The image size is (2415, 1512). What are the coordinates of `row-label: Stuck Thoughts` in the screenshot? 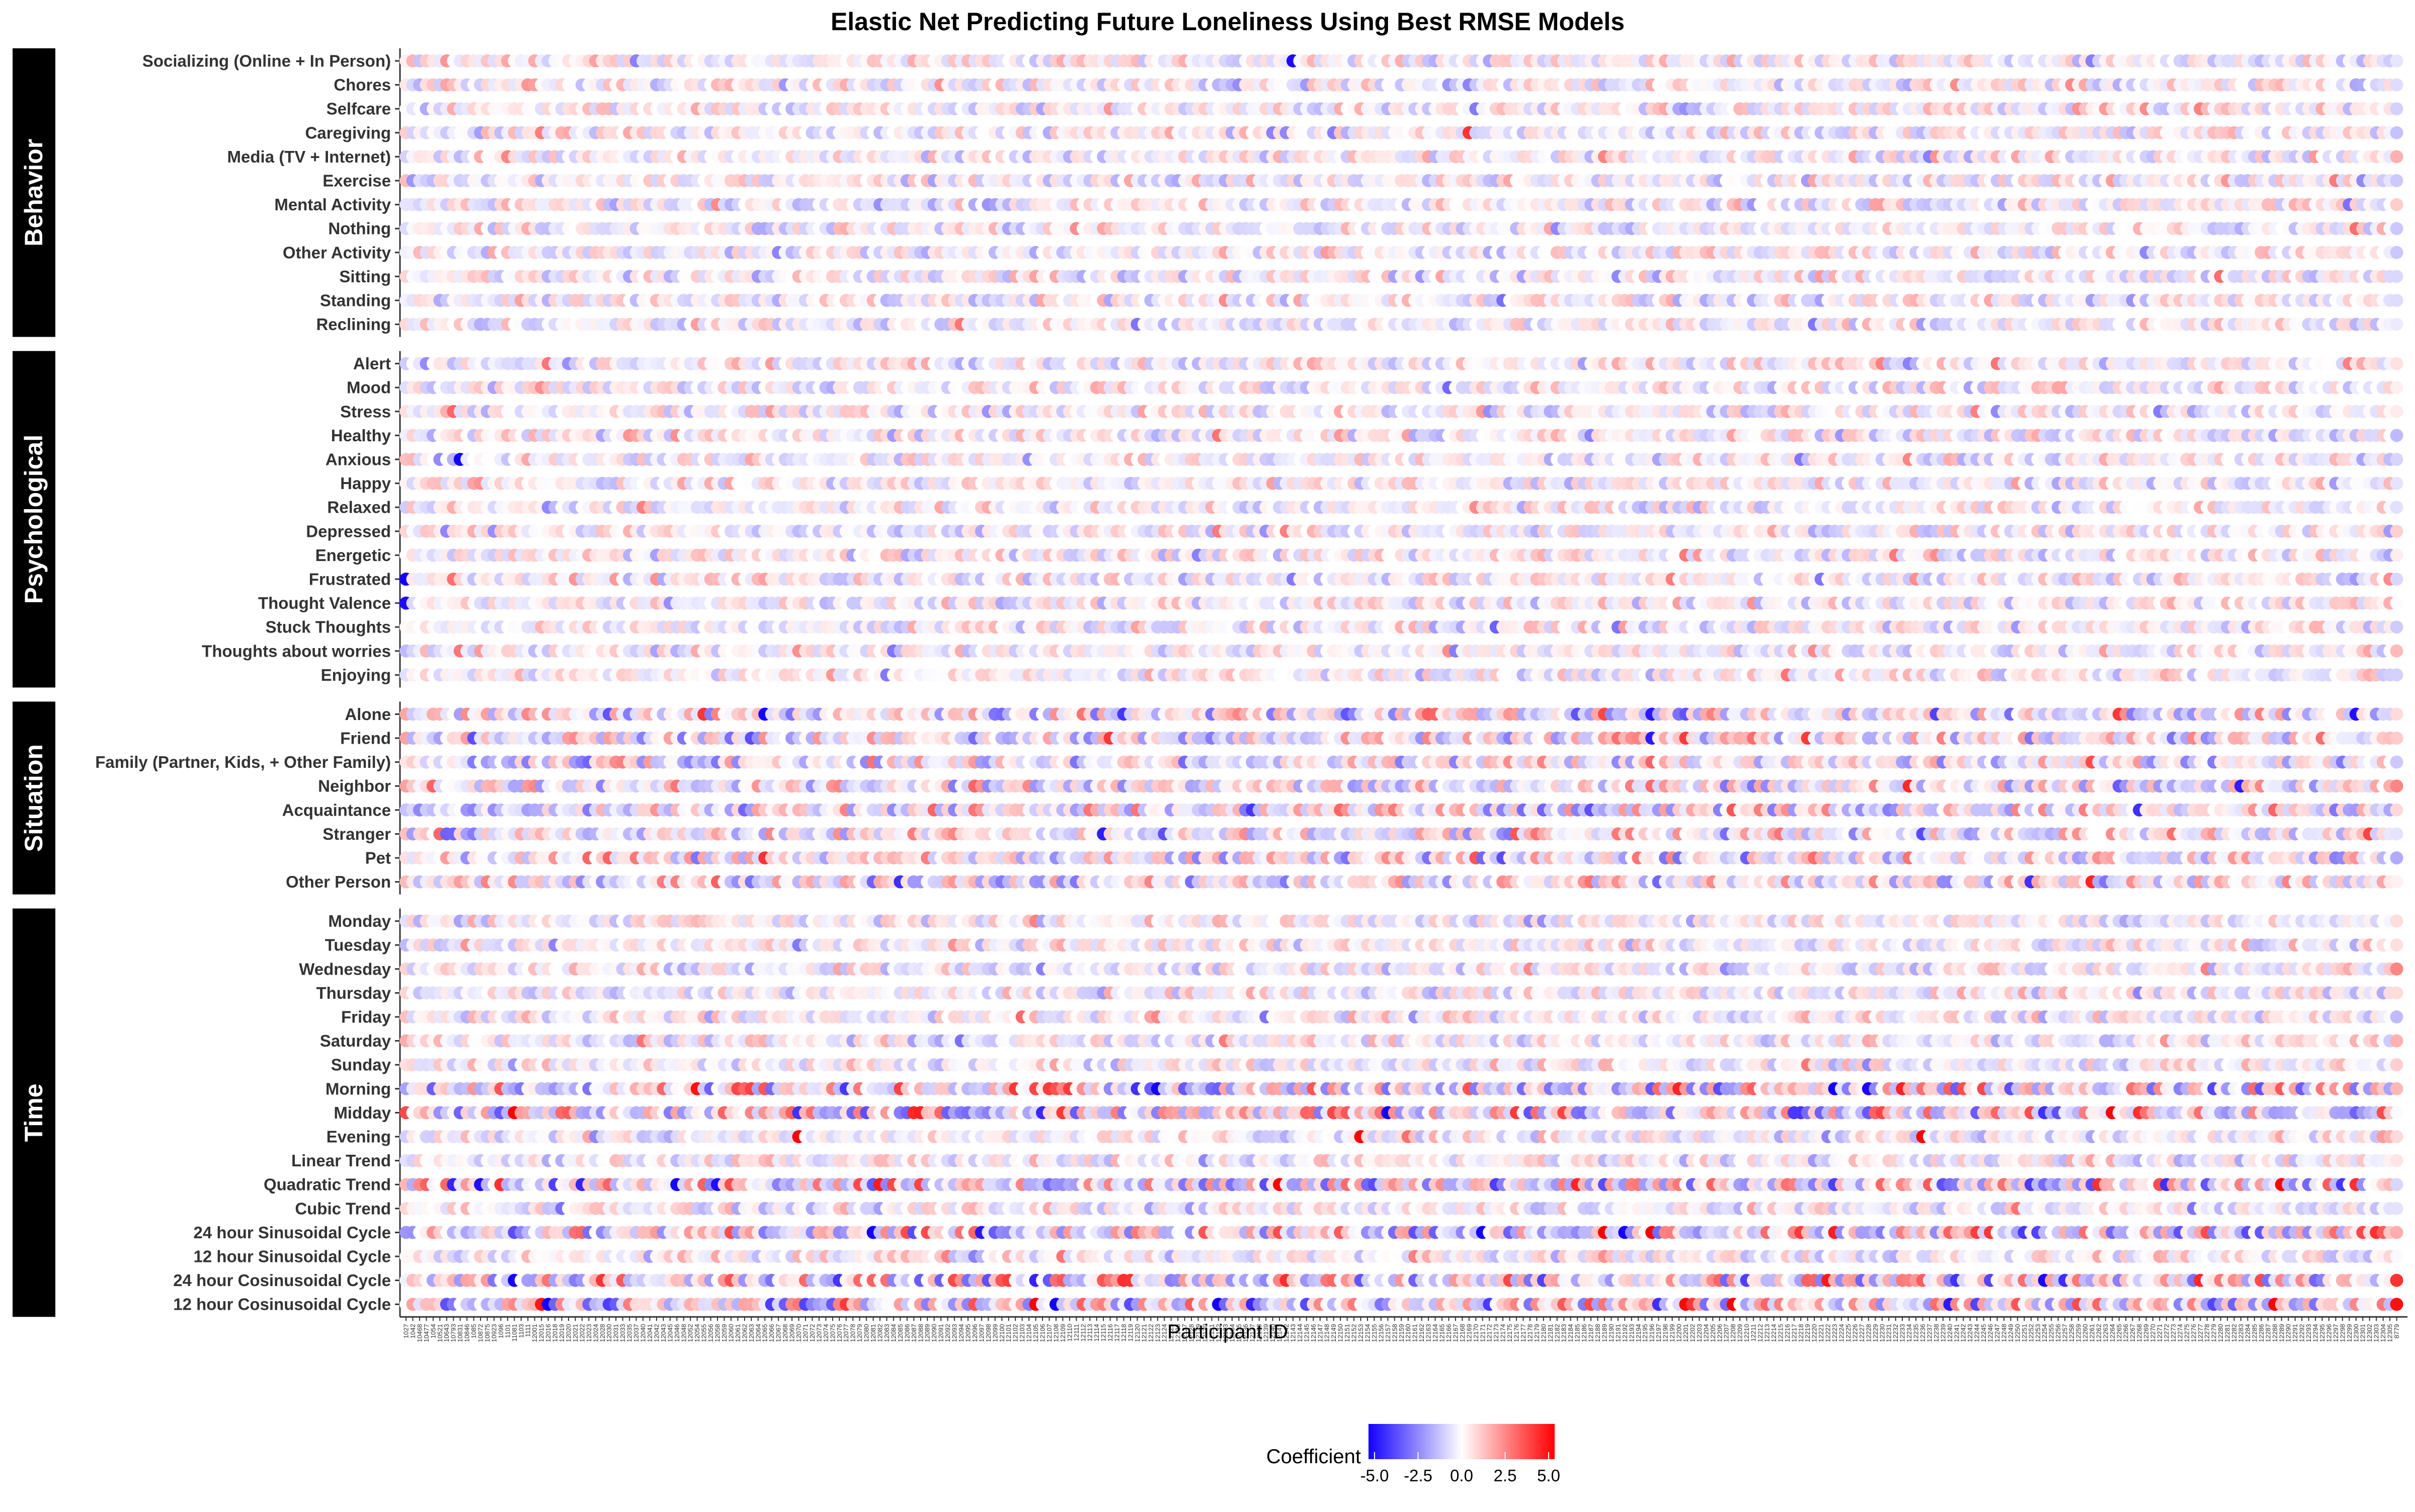 It's located at (328, 627).